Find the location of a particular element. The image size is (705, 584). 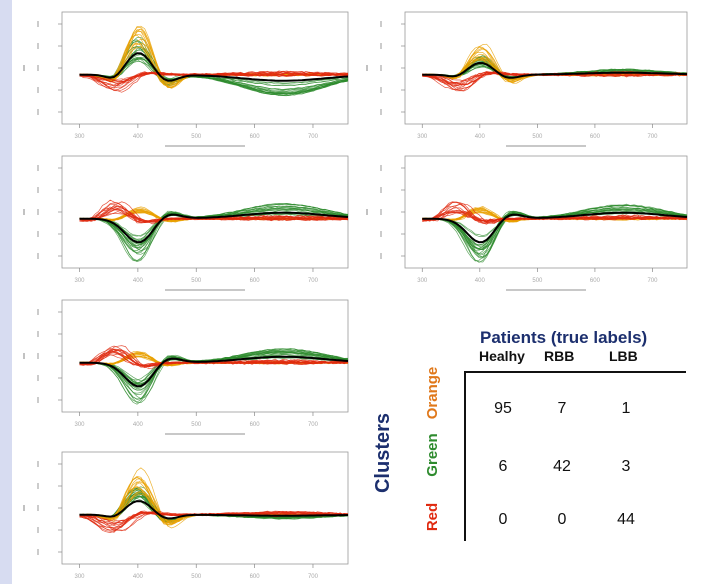

table-title: Patients (true labels) is located at coordinates (564, 337).